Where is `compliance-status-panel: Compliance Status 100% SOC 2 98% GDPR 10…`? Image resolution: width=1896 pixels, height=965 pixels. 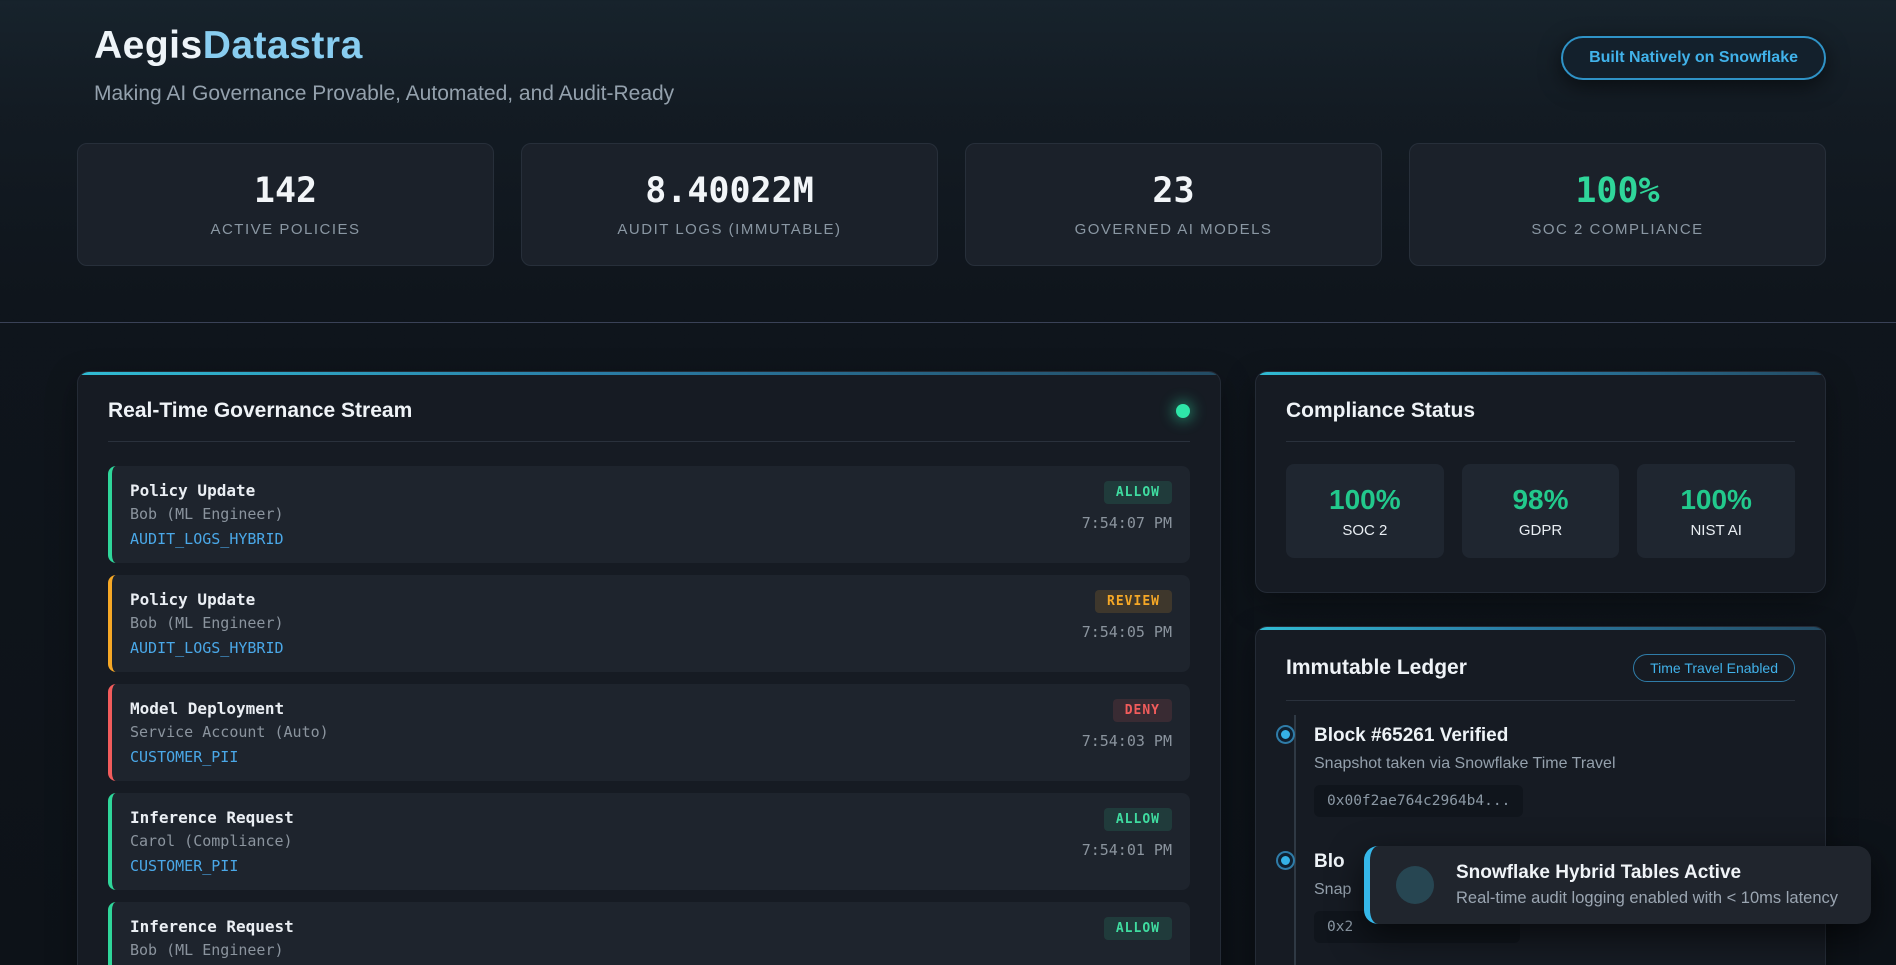 compliance-status-panel: Compliance Status 100% SOC 2 98% GDPR 10… is located at coordinates (1540, 482).